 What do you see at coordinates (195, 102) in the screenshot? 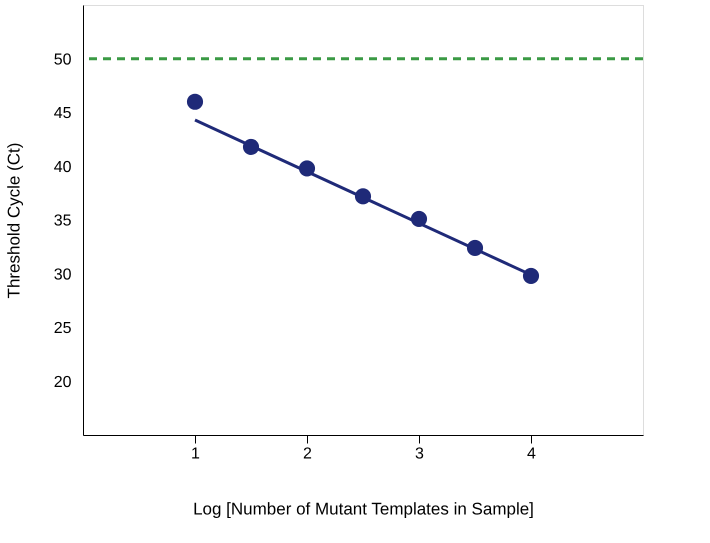
I see `point` at bounding box center [195, 102].